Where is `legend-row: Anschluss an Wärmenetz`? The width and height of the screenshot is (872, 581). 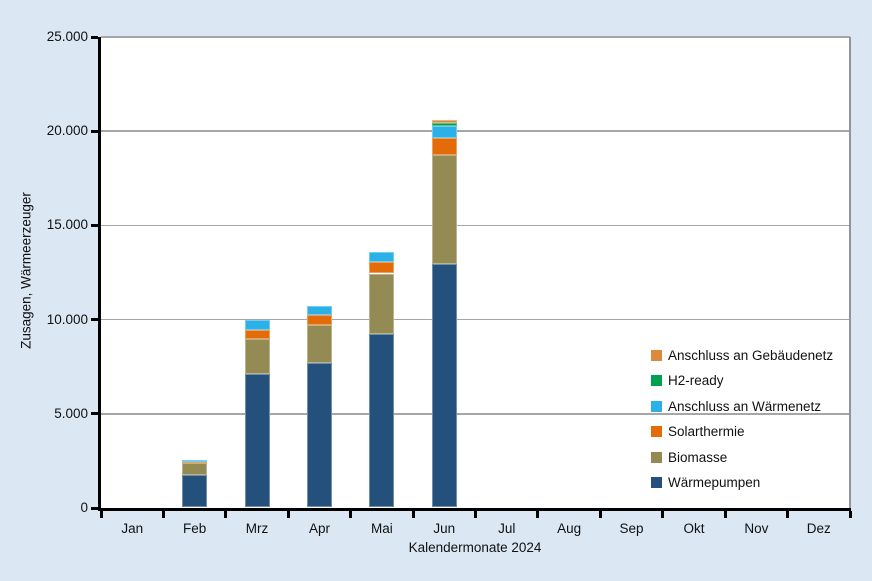 legend-row: Anschluss an Wärmenetz is located at coordinates (736, 406).